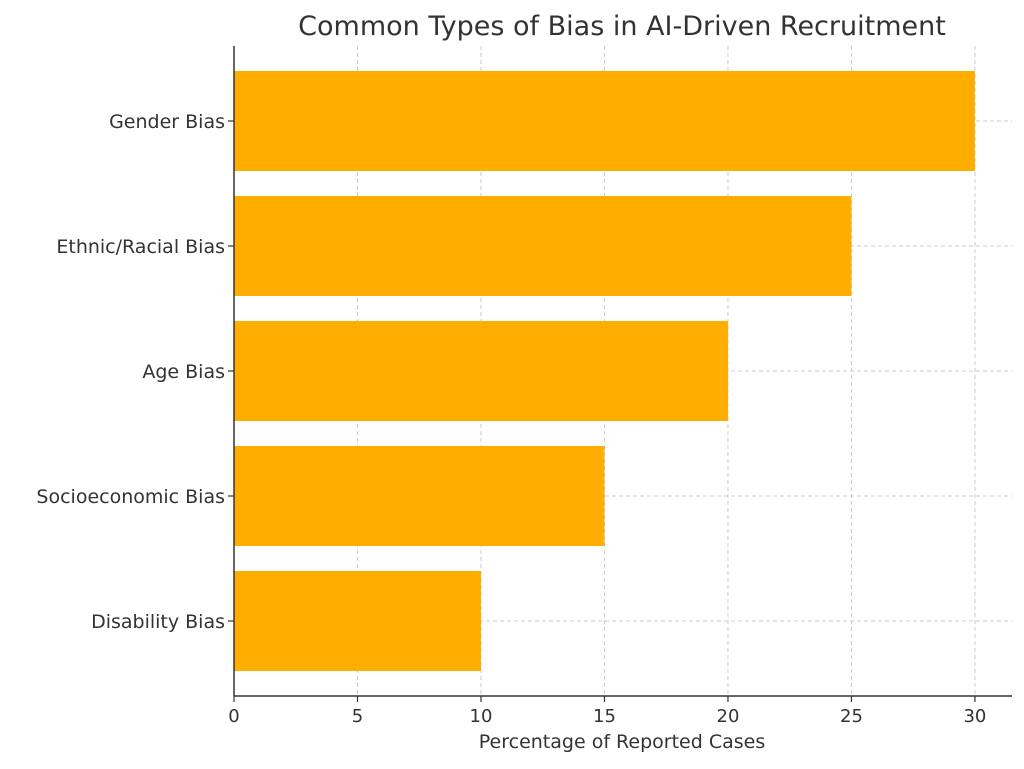 This screenshot has height=769, width=1024. Describe the element at coordinates (851, 716) in the screenshot. I see `x-tick-label: 25` at that location.